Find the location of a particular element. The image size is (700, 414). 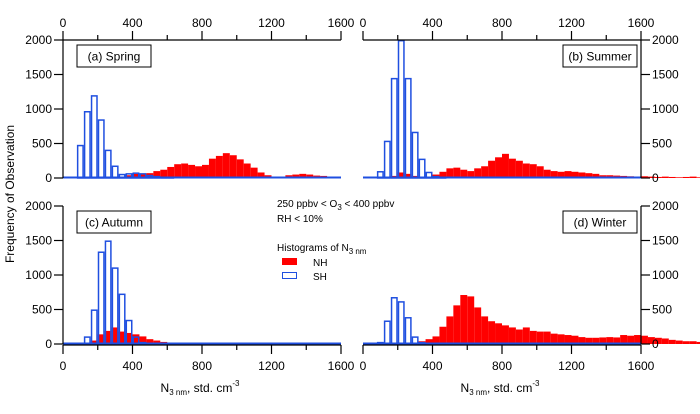

y-axis-title: Frequency of Observation is located at coordinates (10, 194).